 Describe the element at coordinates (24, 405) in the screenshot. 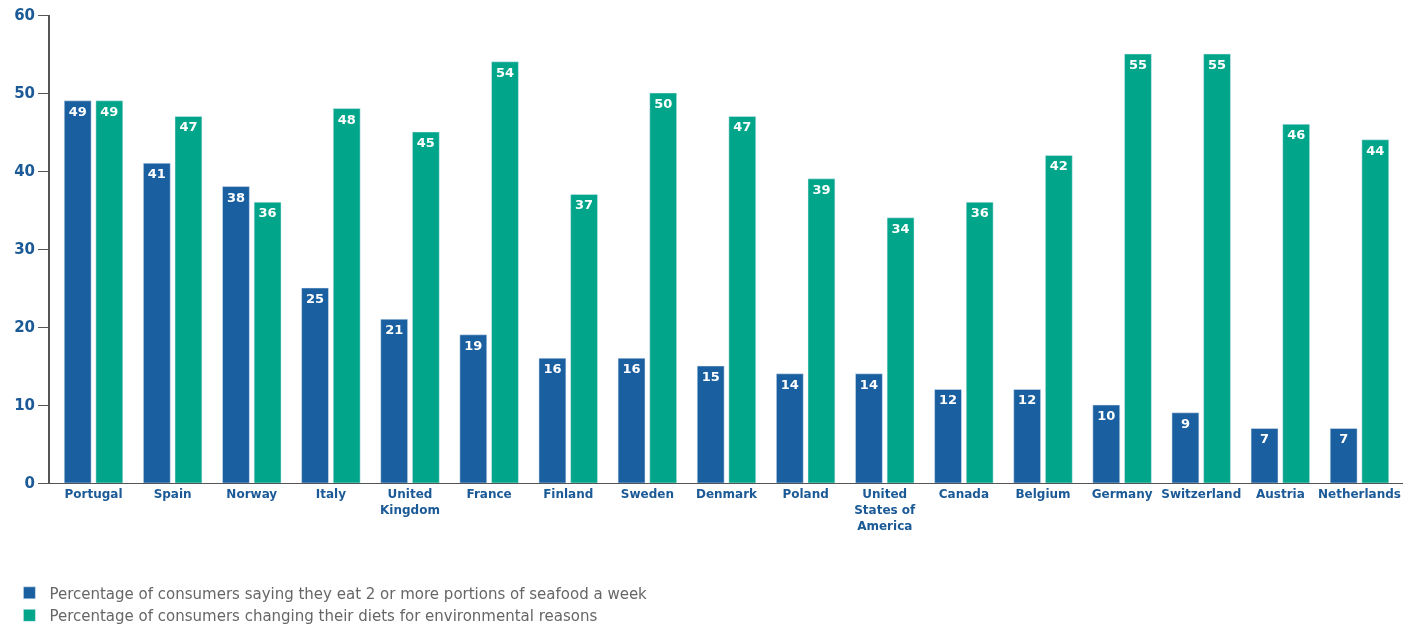

I see `y-tick-label: 10` at that location.